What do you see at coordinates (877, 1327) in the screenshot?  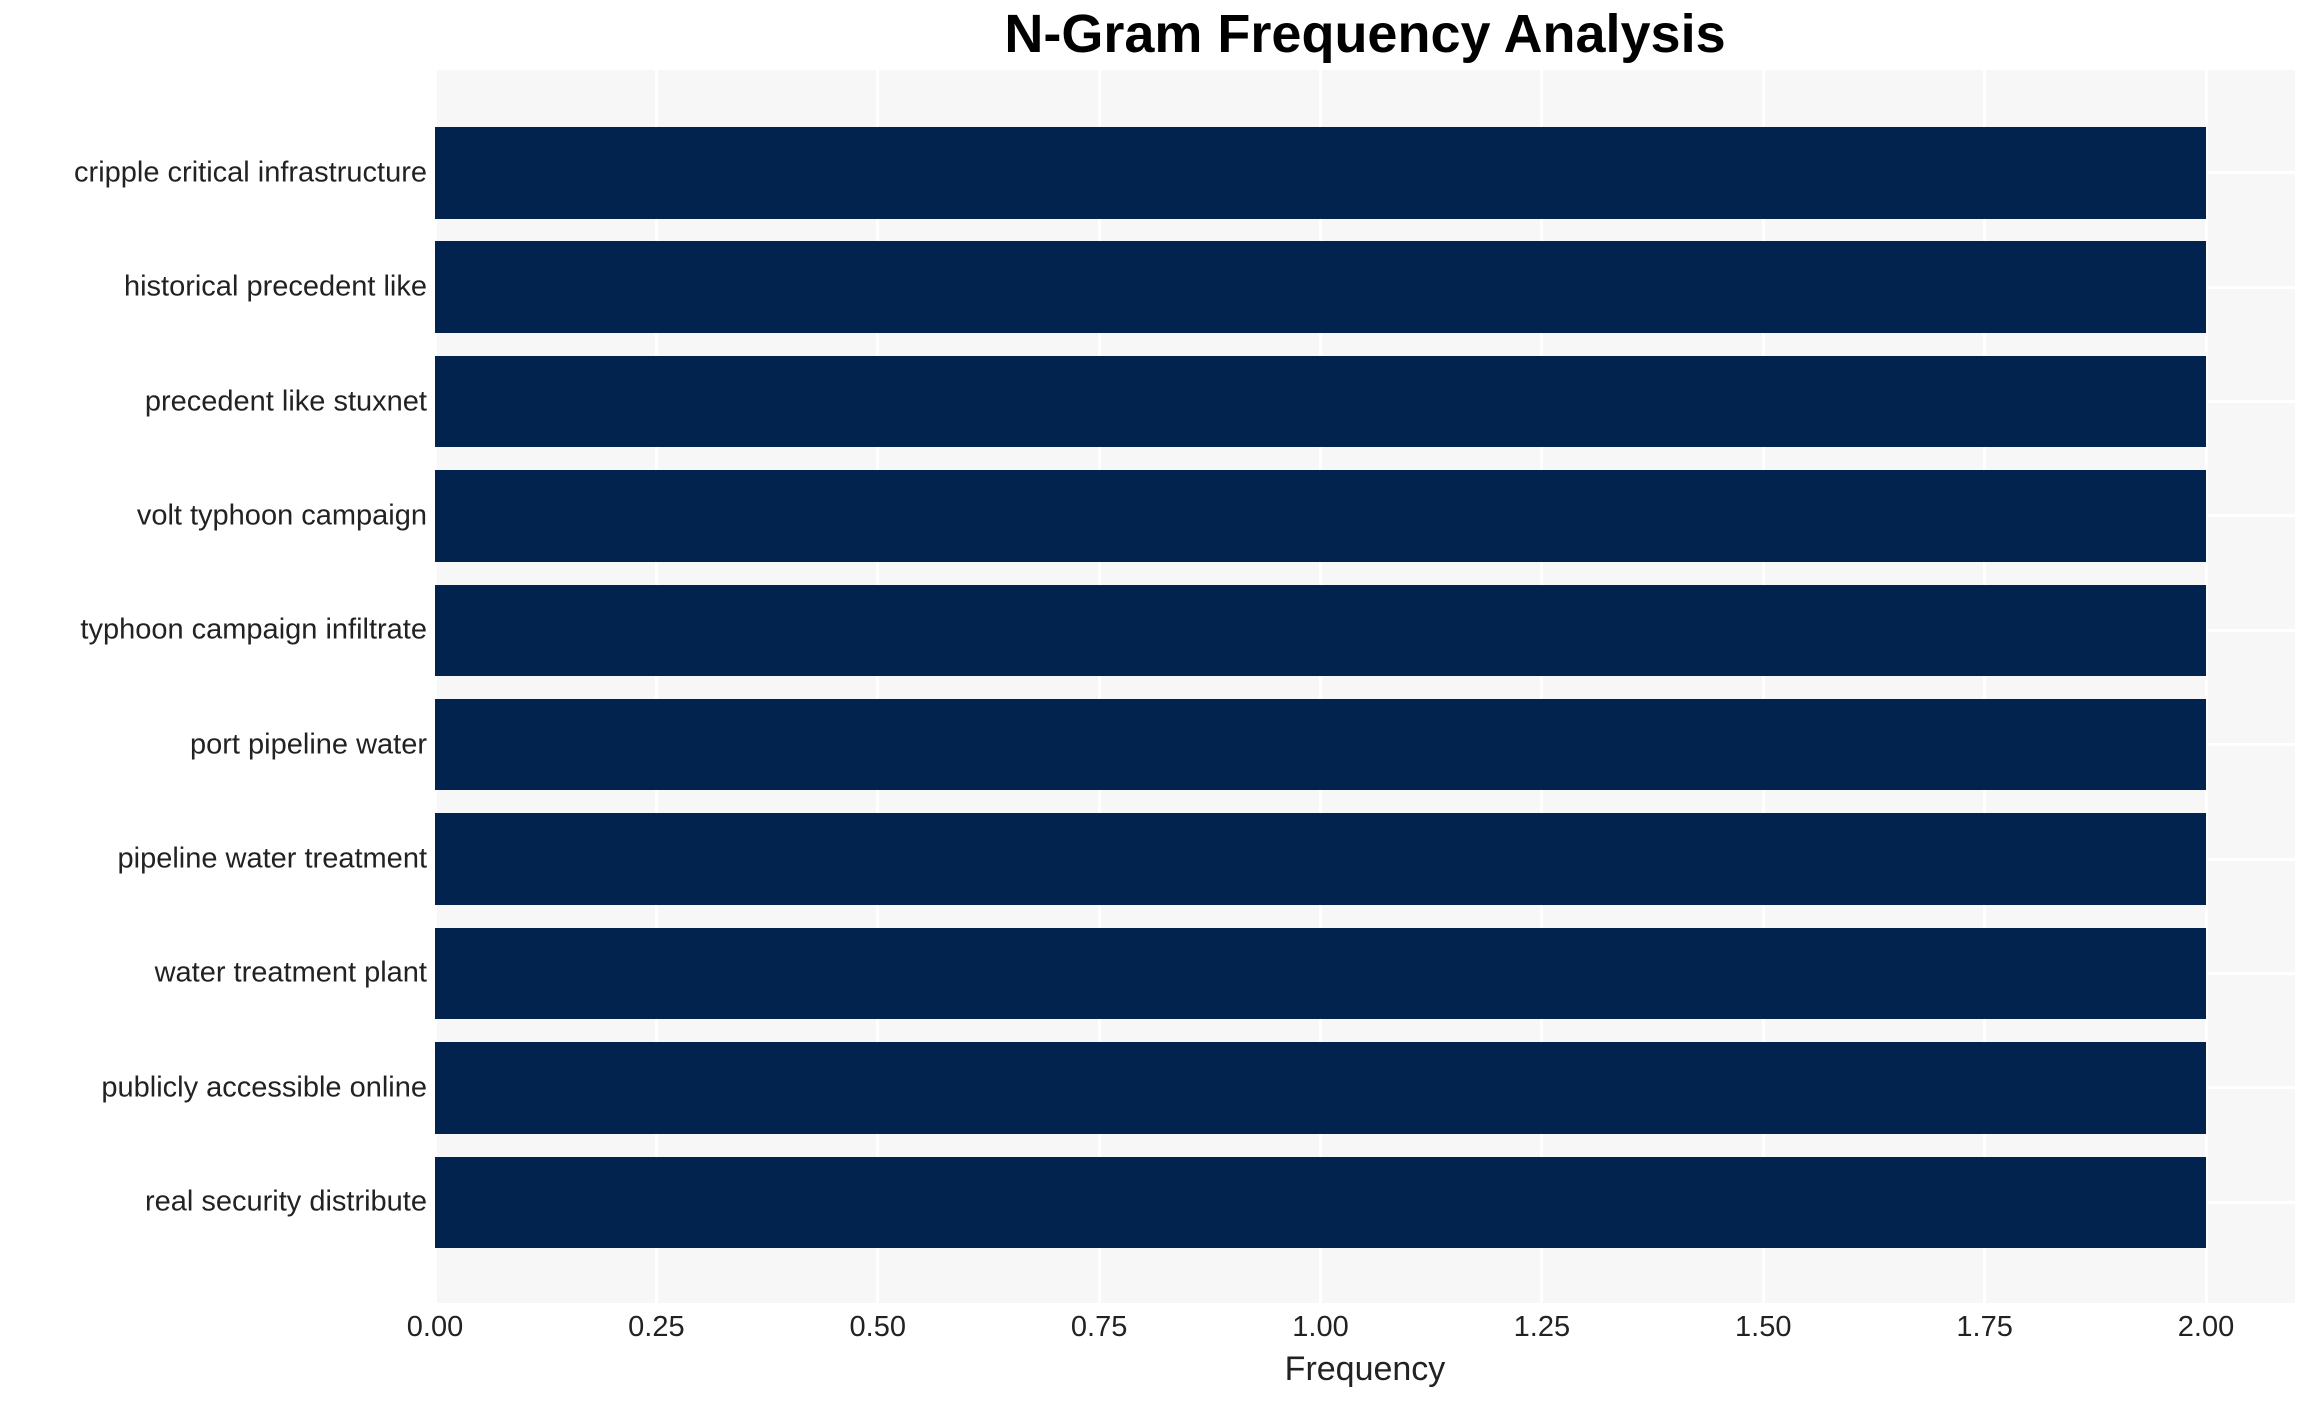 I see `x-tick-label: 0.50` at bounding box center [877, 1327].